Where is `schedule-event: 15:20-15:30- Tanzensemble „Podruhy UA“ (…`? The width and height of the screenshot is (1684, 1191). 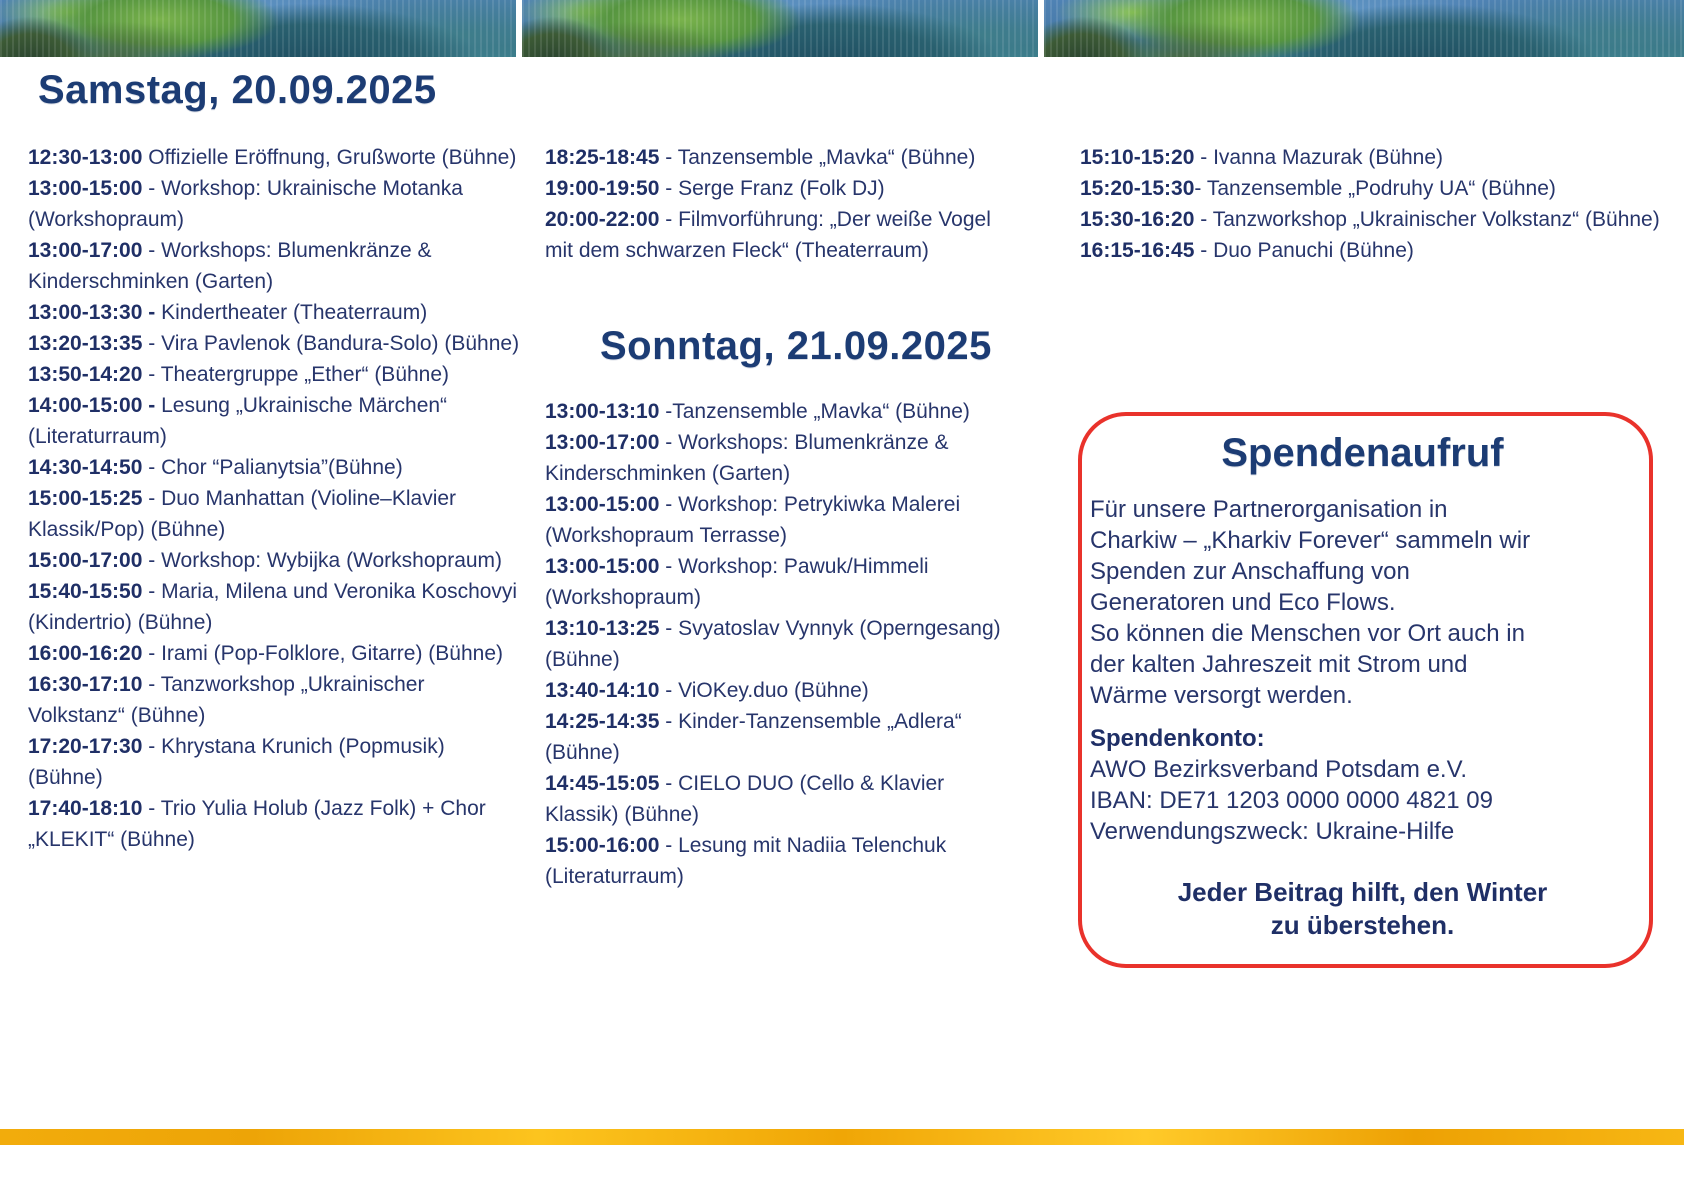
schedule-event: 15:20-15:30- Tanzensemble „Podruhy UA“ (… is located at coordinates (1375, 188).